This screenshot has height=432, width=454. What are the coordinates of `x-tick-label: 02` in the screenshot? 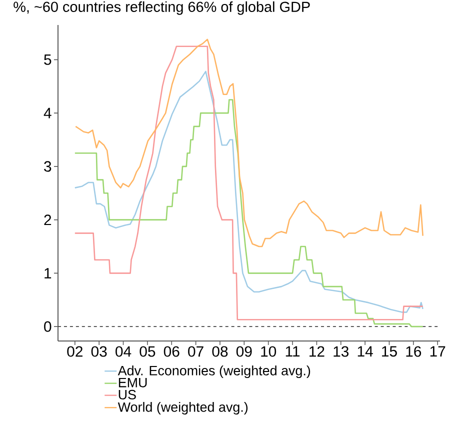 It's located at (74, 351).